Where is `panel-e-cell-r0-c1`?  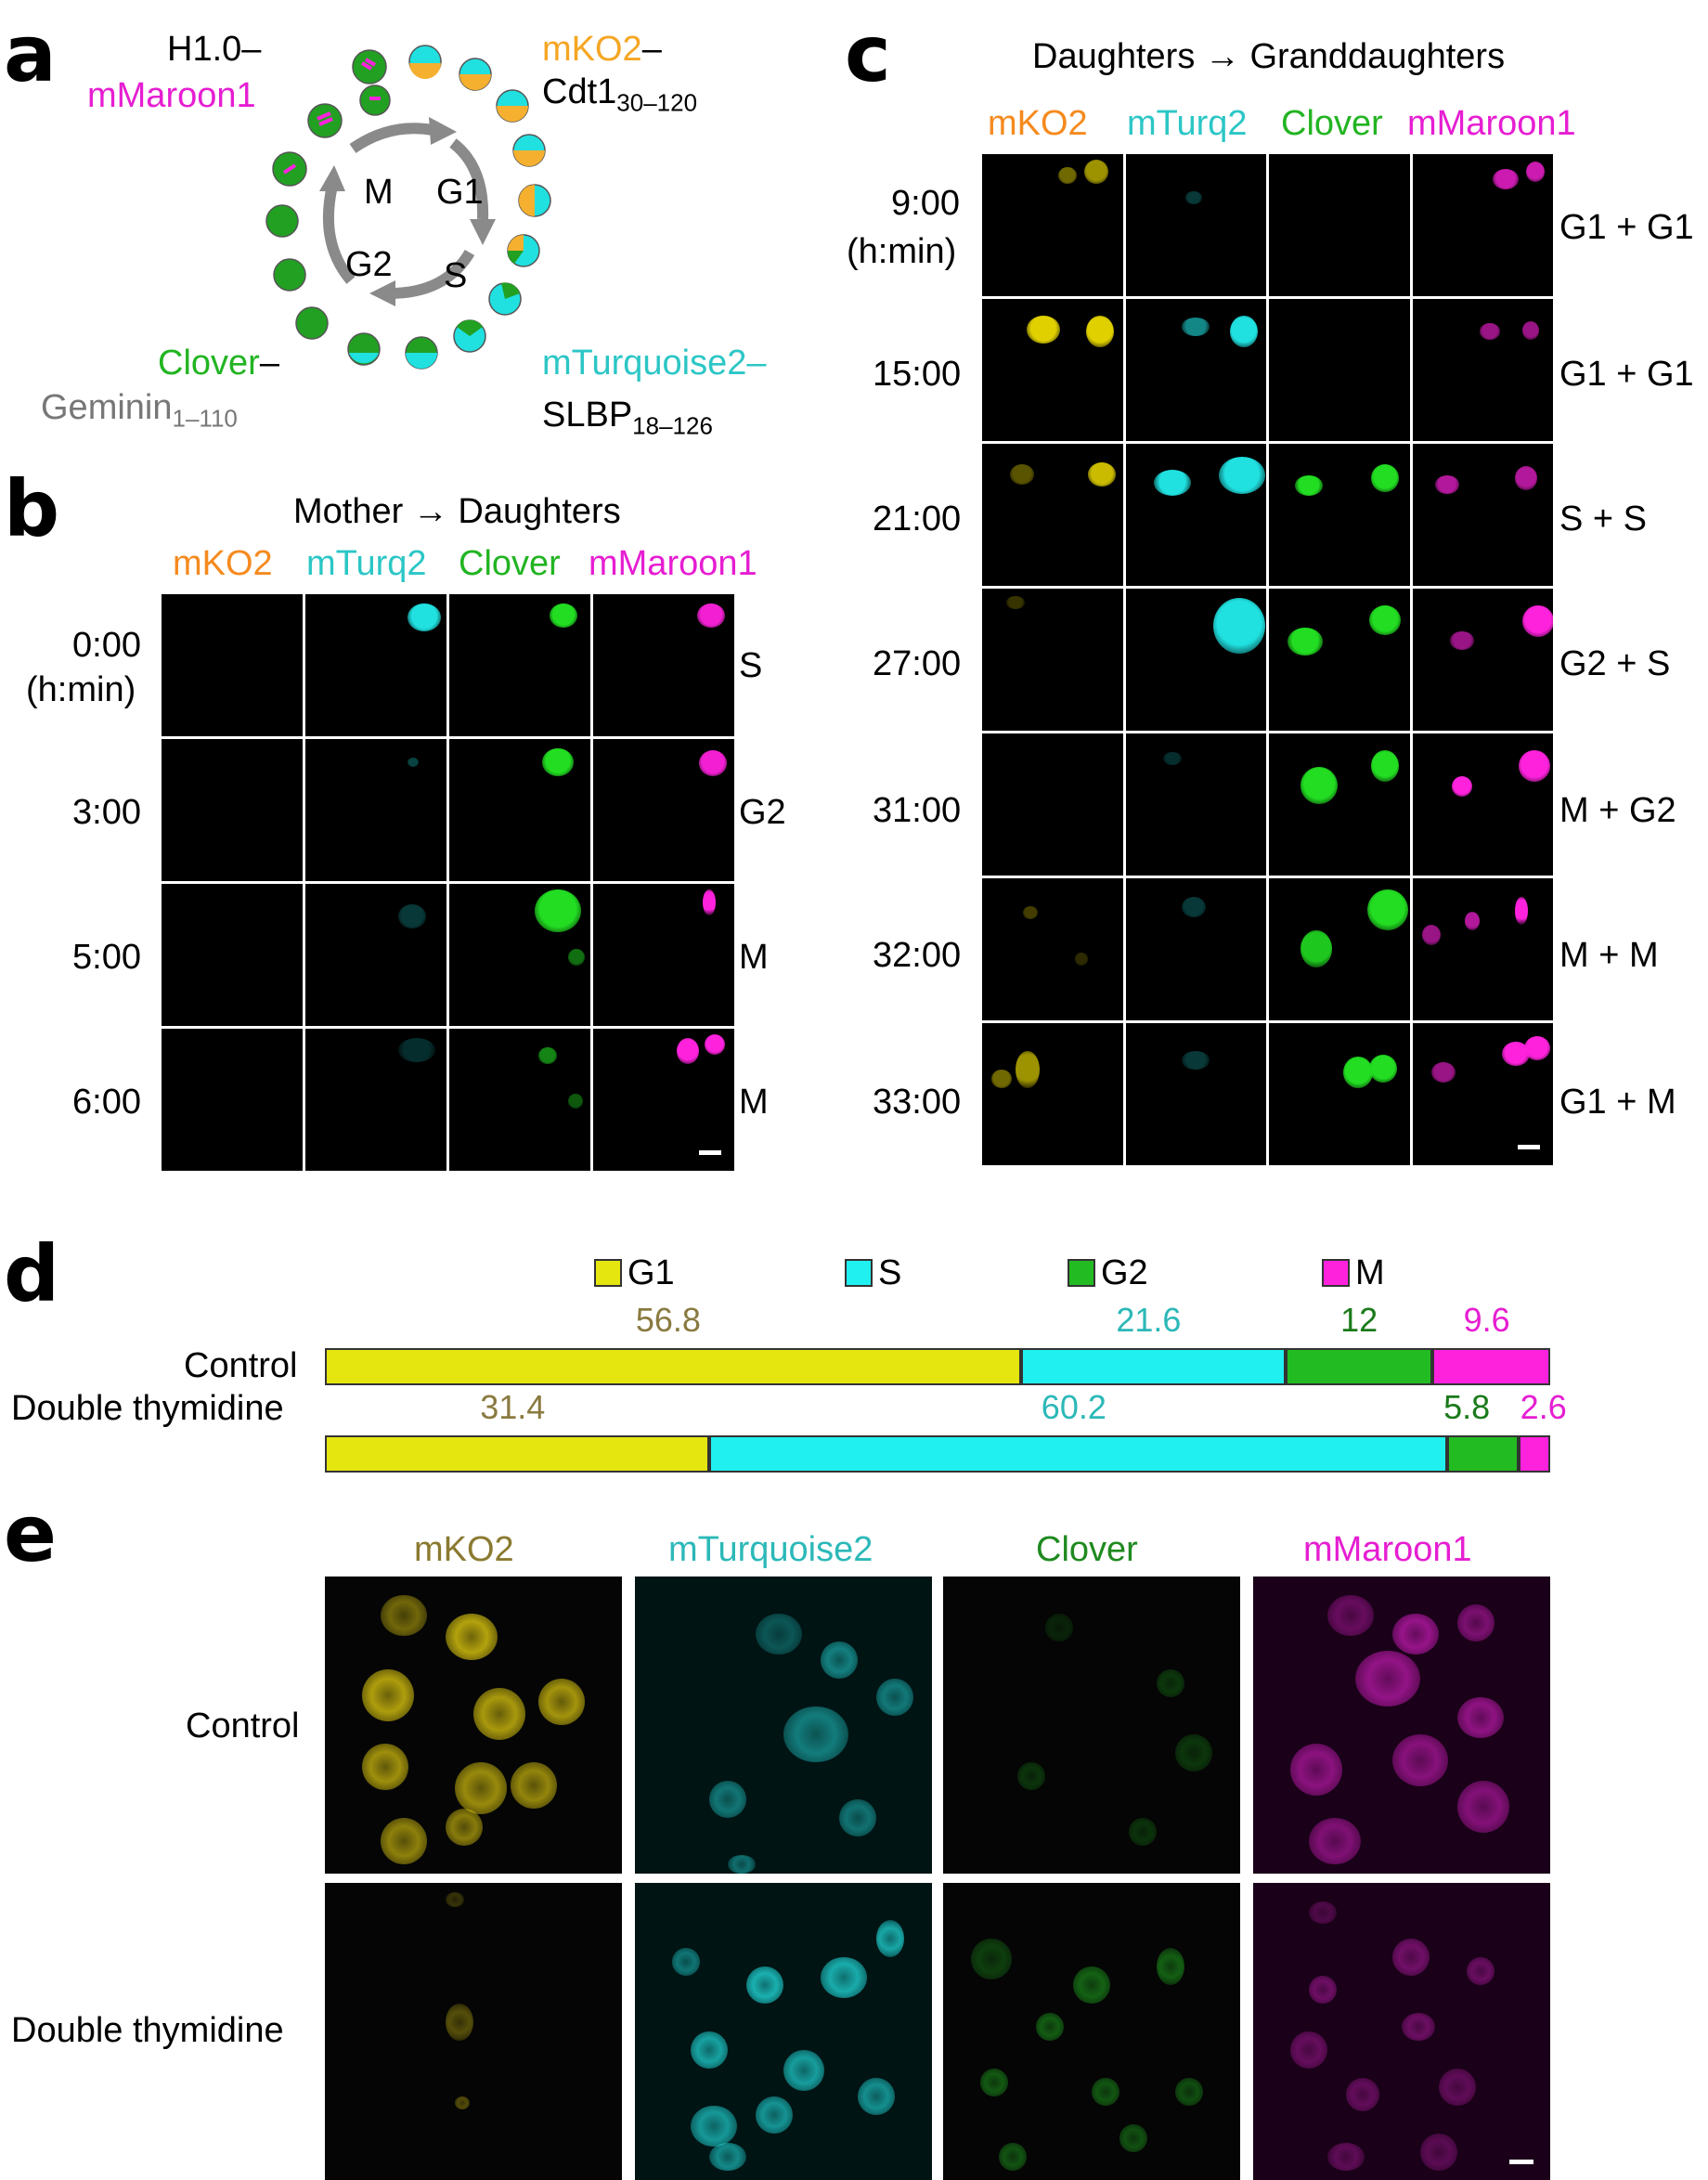 panel-e-cell-r0-c1 is located at coordinates (783, 1725).